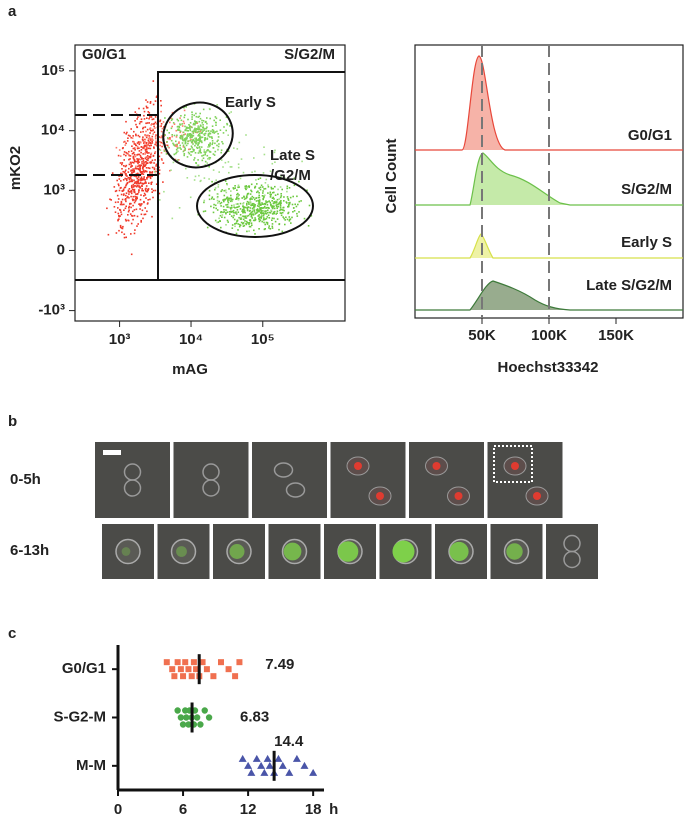 The image size is (685, 823). I want to click on x-tick-label: 0, so click(118, 809).